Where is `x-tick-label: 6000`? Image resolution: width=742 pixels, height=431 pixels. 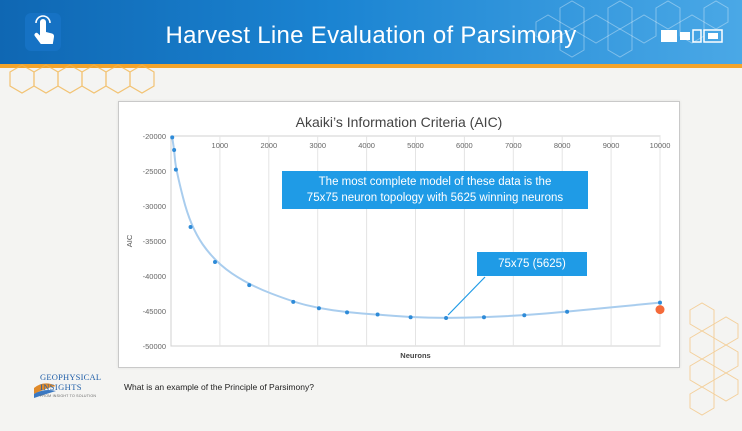
x-tick-label: 6000 is located at coordinates (464, 145).